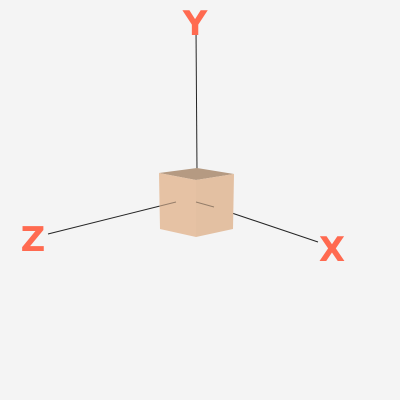 This screenshot has height=400, width=400. Describe the element at coordinates (168, 204) in the screenshot. I see `z-axis-line-inner` at that location.